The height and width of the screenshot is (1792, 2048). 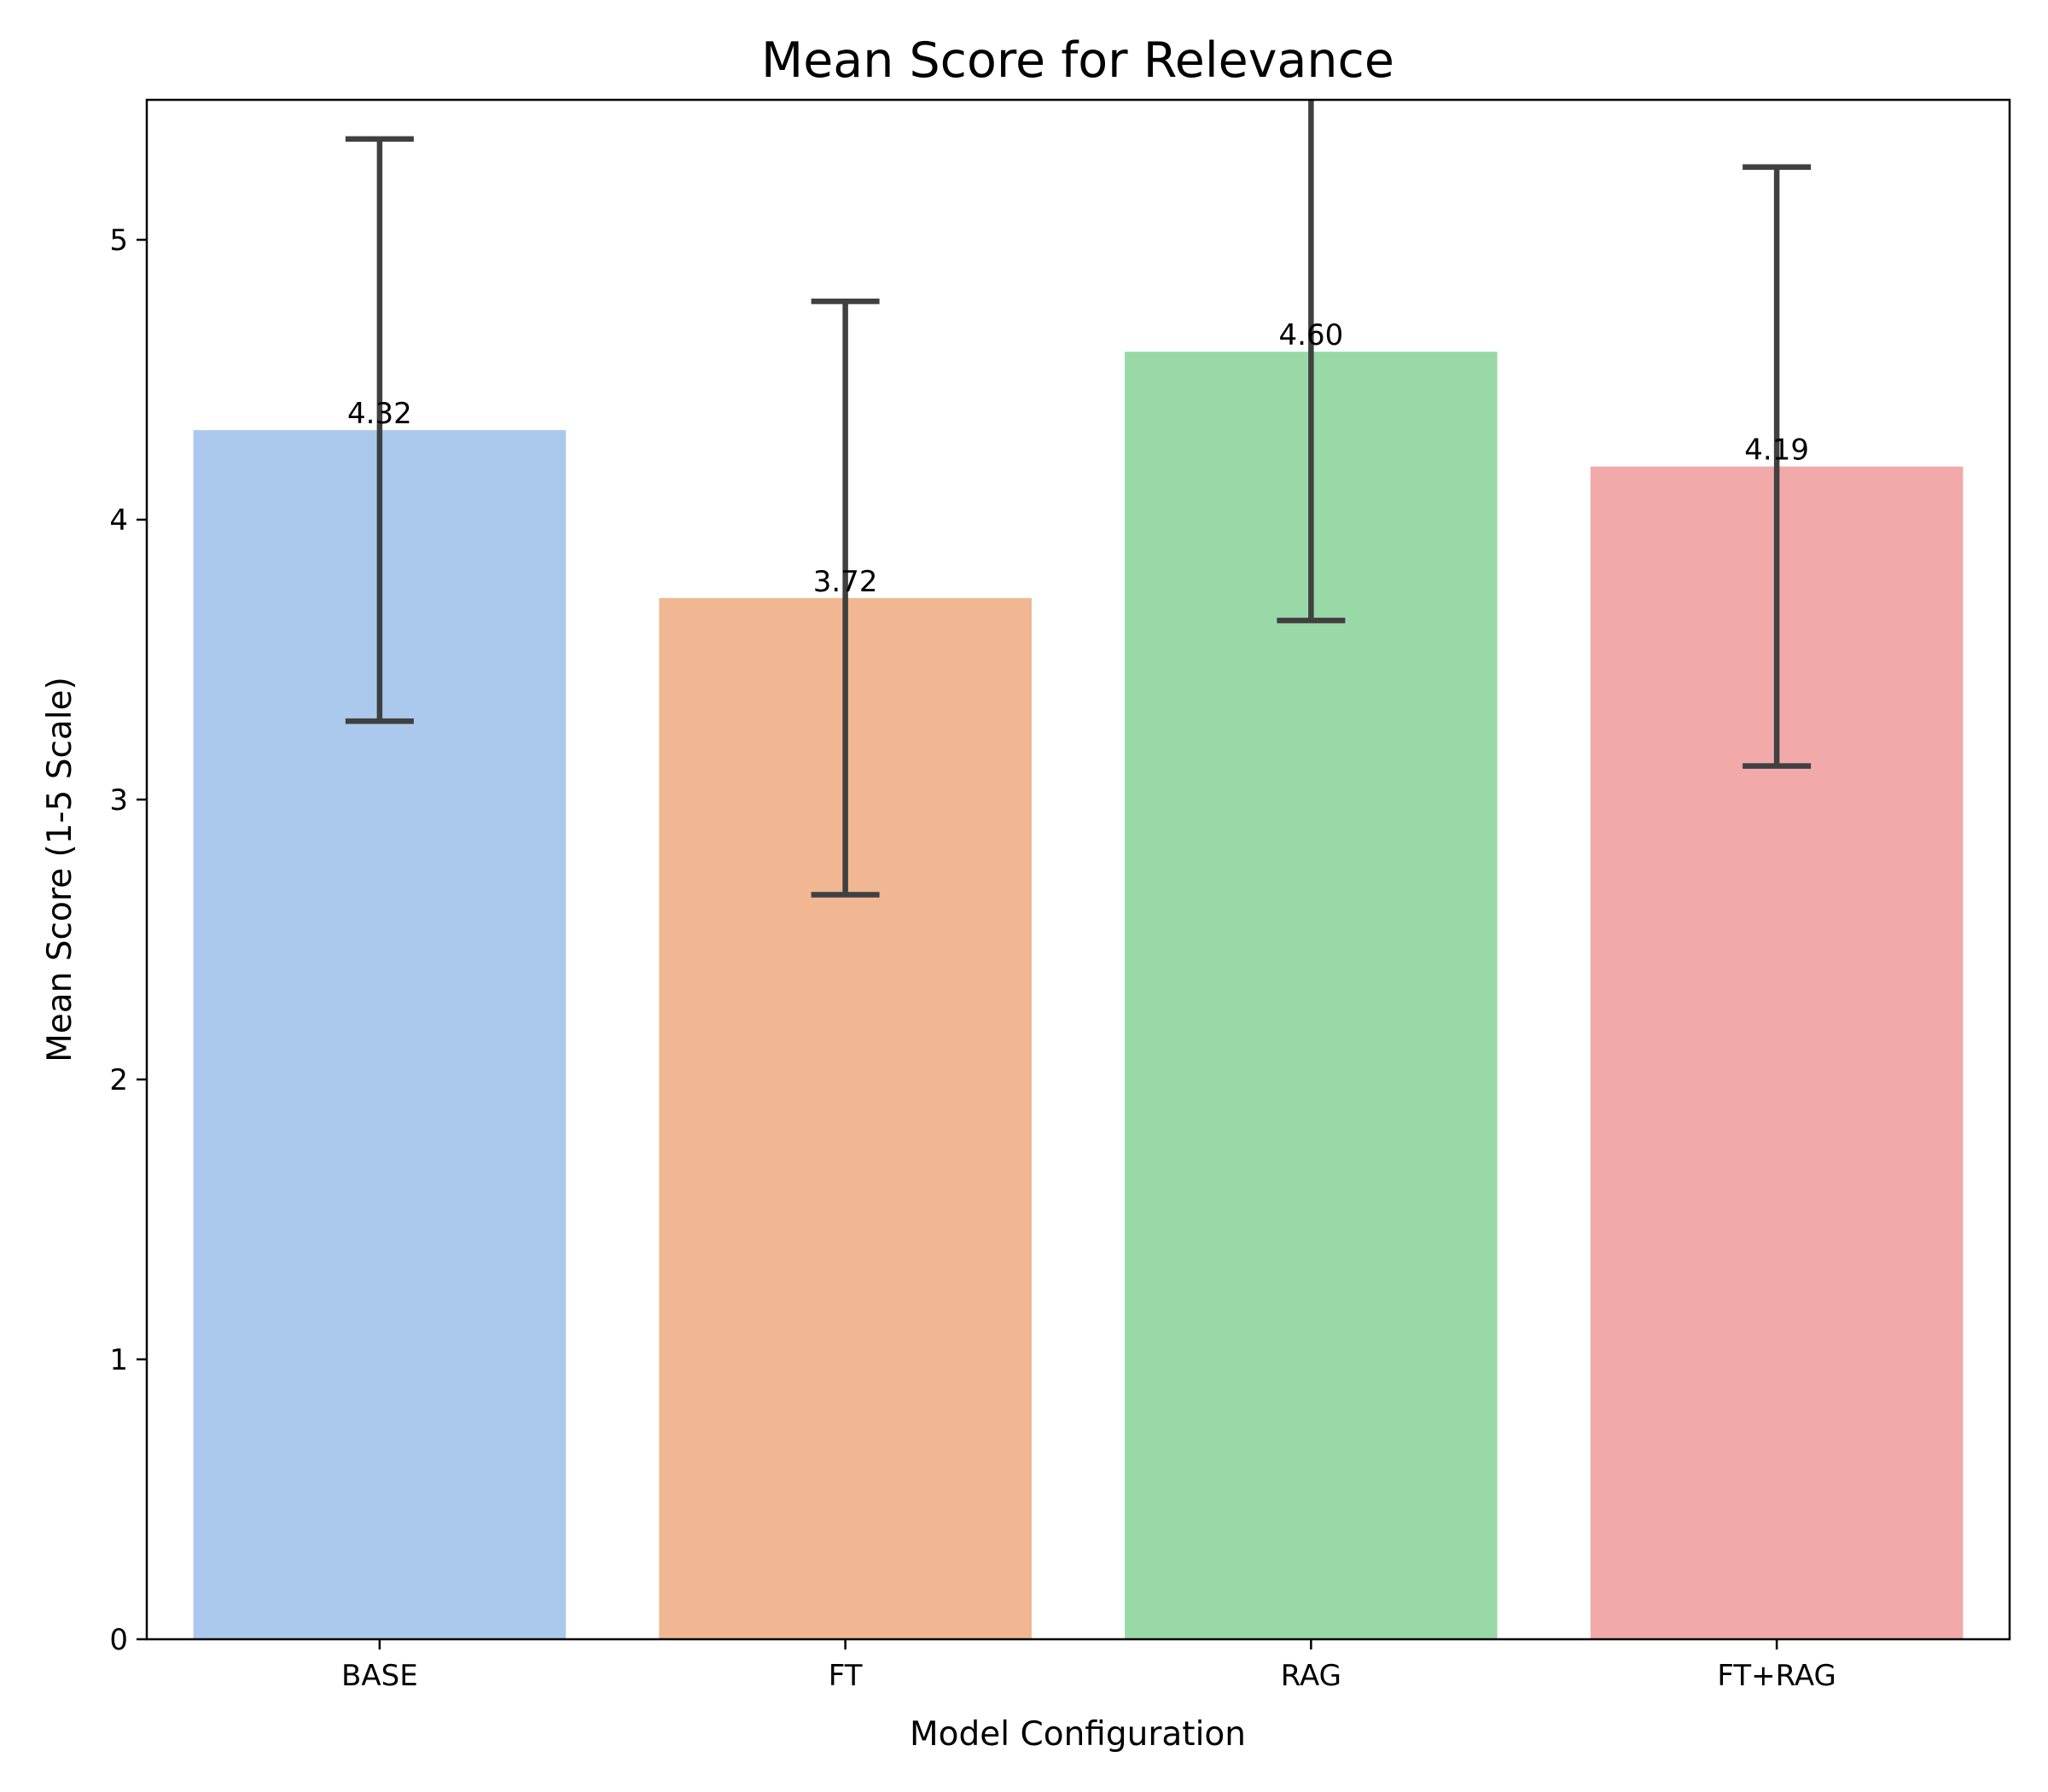 What do you see at coordinates (1088, 1666) in the screenshot?
I see `x-axis-ticks: BASE FT RAG FT+RAG` at bounding box center [1088, 1666].